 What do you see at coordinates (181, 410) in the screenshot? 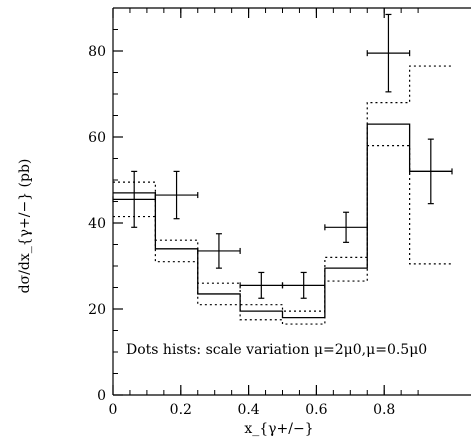
I see `x-tick-label: 0.2` at bounding box center [181, 410].